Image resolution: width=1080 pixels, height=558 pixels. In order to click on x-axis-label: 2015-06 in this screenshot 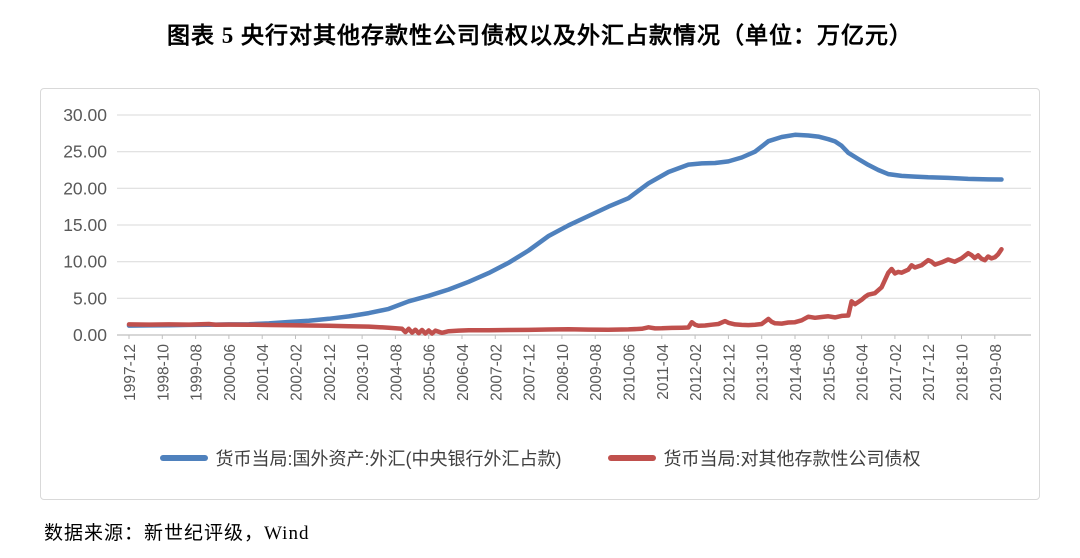, I will do `click(829, 372)`.